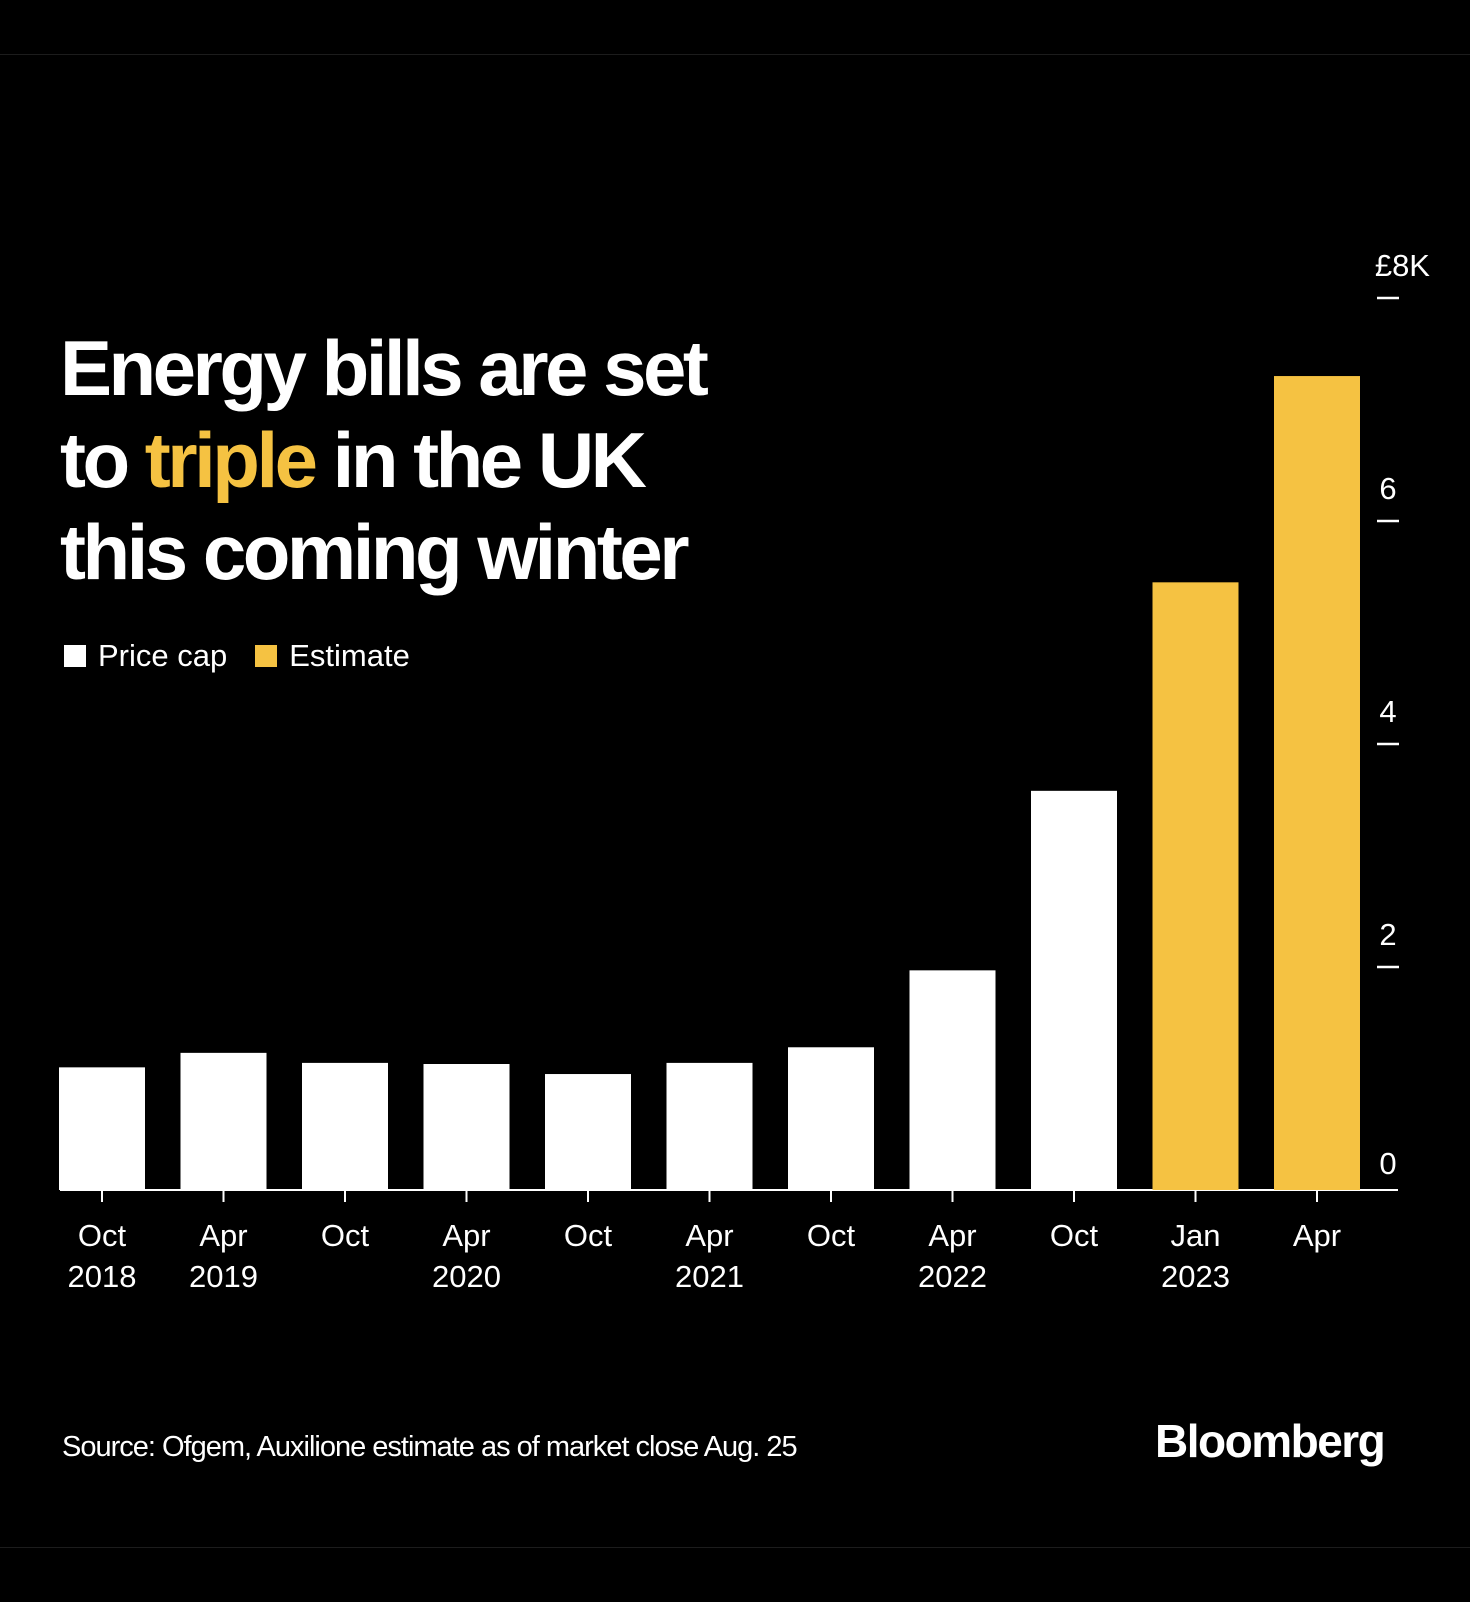 This screenshot has height=1602, width=1470. Describe the element at coordinates (345, 1235) in the screenshot. I see `x-tick-label-2-0: Oct` at that location.